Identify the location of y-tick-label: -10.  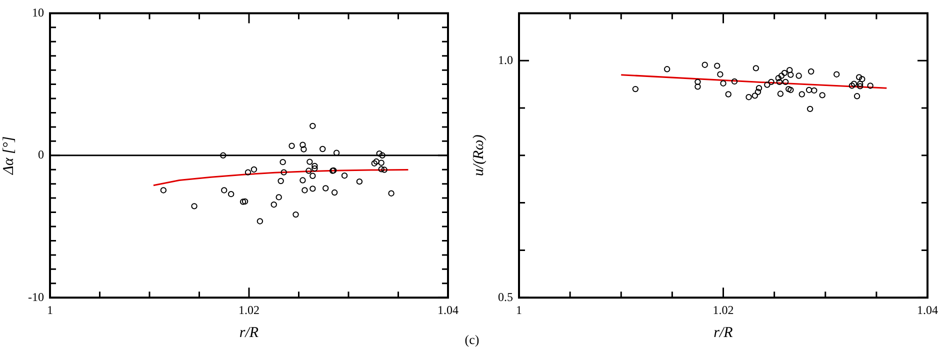
(36, 297).